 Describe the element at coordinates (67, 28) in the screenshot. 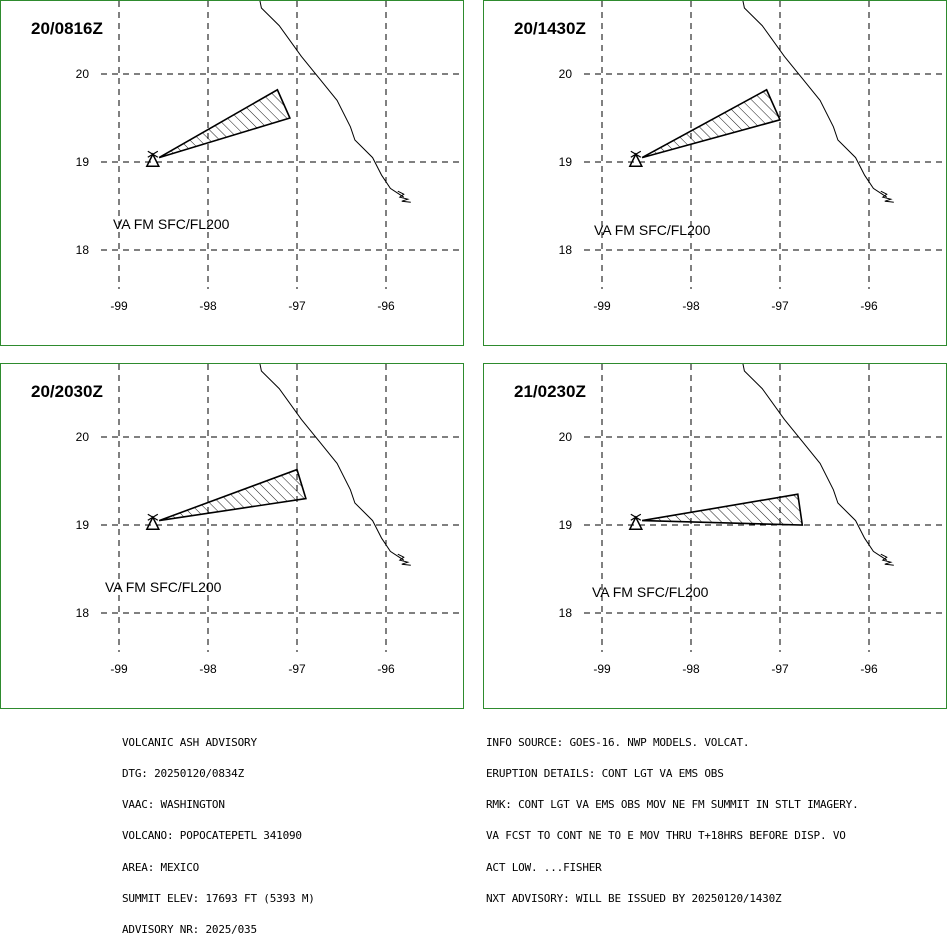

I see `panel-time: 20/0816Z` at that location.